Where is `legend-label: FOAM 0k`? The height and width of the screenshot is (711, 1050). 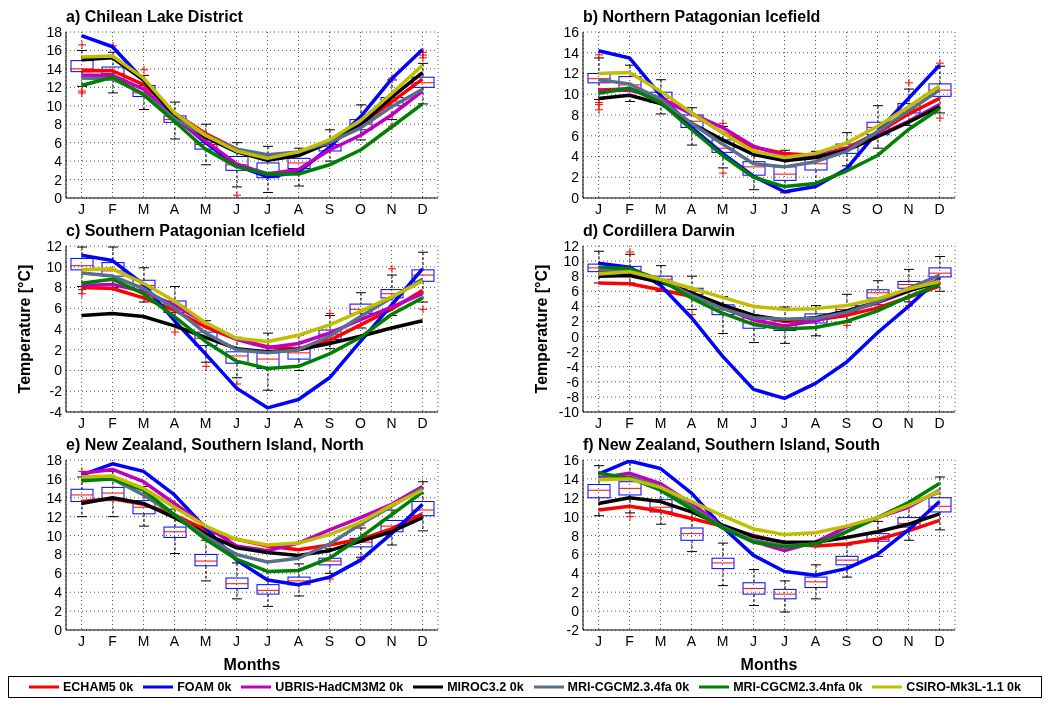
legend-label: FOAM 0k is located at coordinates (204, 687).